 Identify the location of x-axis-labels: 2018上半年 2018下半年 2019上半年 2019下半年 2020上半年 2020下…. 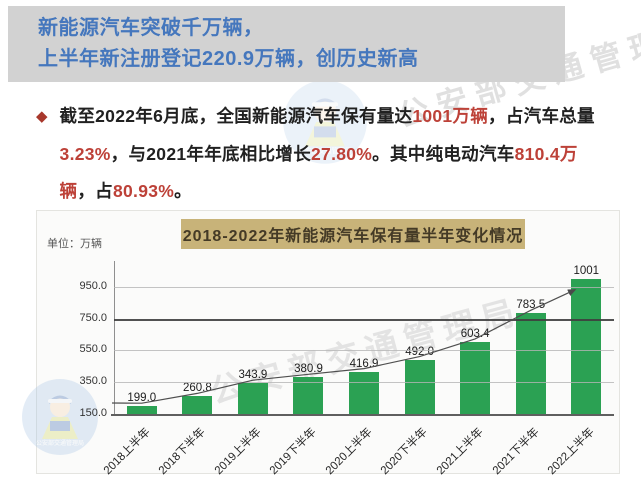
(357, 448).